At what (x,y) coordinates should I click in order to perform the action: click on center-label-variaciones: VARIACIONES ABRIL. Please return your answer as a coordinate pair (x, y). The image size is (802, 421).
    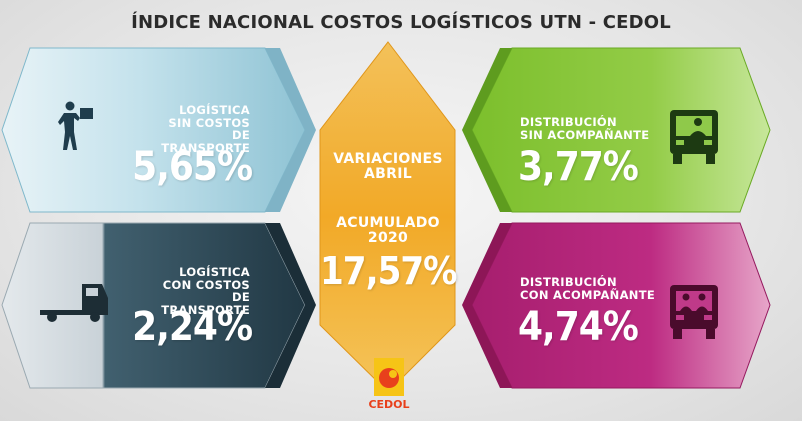
    Looking at the image, I should click on (388, 167).